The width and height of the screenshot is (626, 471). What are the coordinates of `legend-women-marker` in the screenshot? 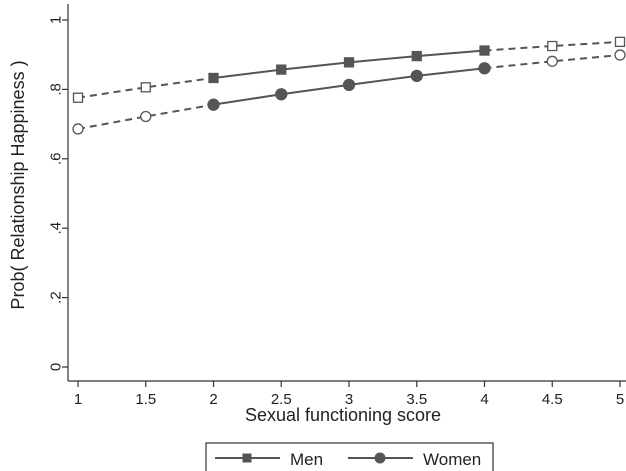 It's located at (380, 458).